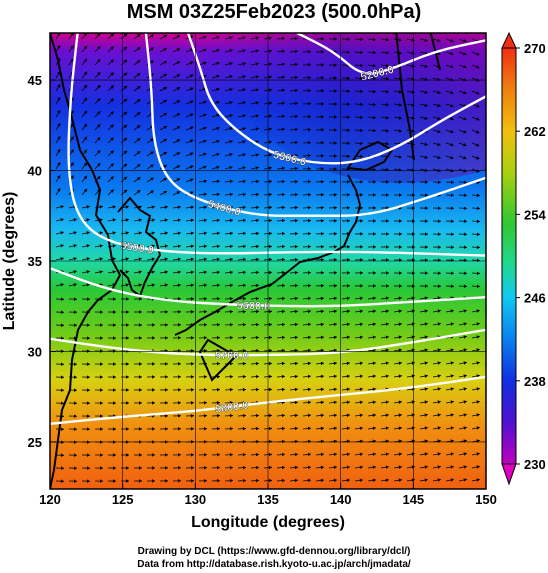 This screenshot has height=573, width=548. I want to click on x-tick-label: 135, so click(268, 499).